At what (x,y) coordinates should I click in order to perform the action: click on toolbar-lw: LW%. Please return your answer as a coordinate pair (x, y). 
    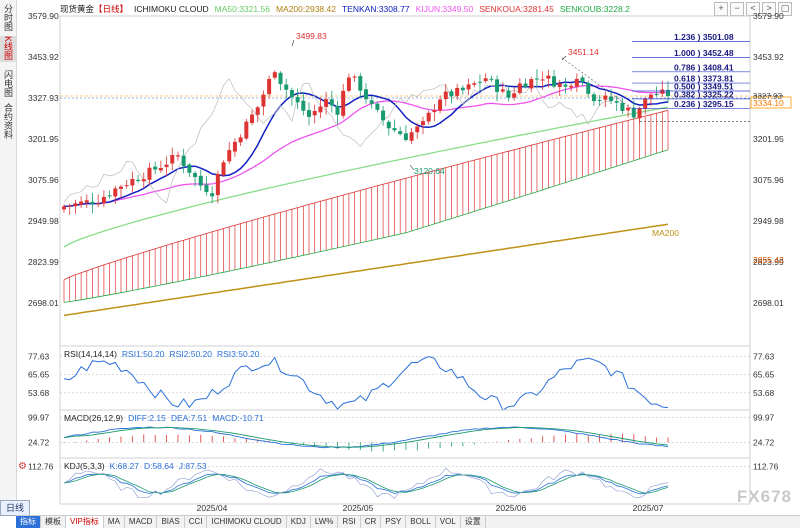
    Looking at the image, I should click on (325, 522).